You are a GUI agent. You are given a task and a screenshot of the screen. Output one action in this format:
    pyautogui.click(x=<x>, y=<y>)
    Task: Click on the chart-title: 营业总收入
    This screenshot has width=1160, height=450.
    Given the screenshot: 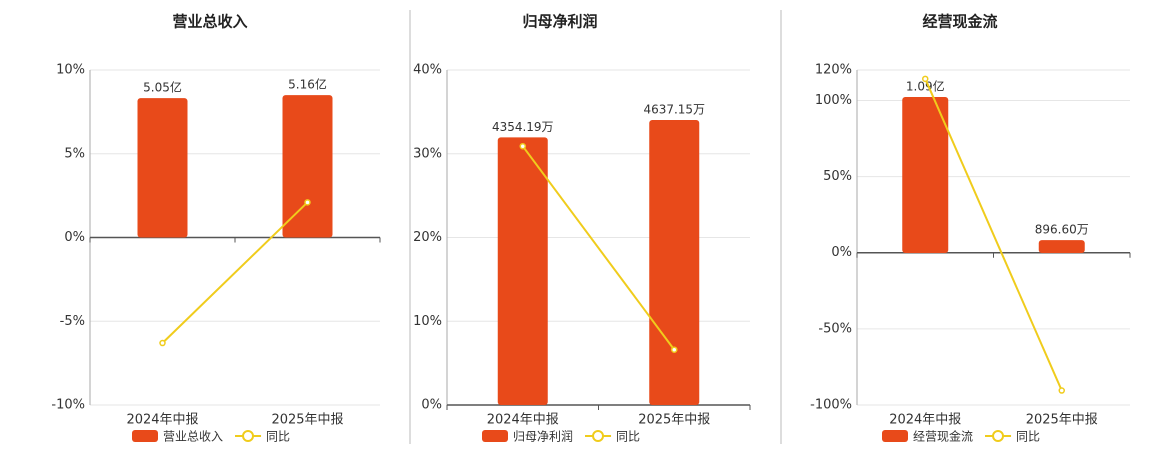 What is the action you would take?
    pyautogui.click(x=209, y=22)
    